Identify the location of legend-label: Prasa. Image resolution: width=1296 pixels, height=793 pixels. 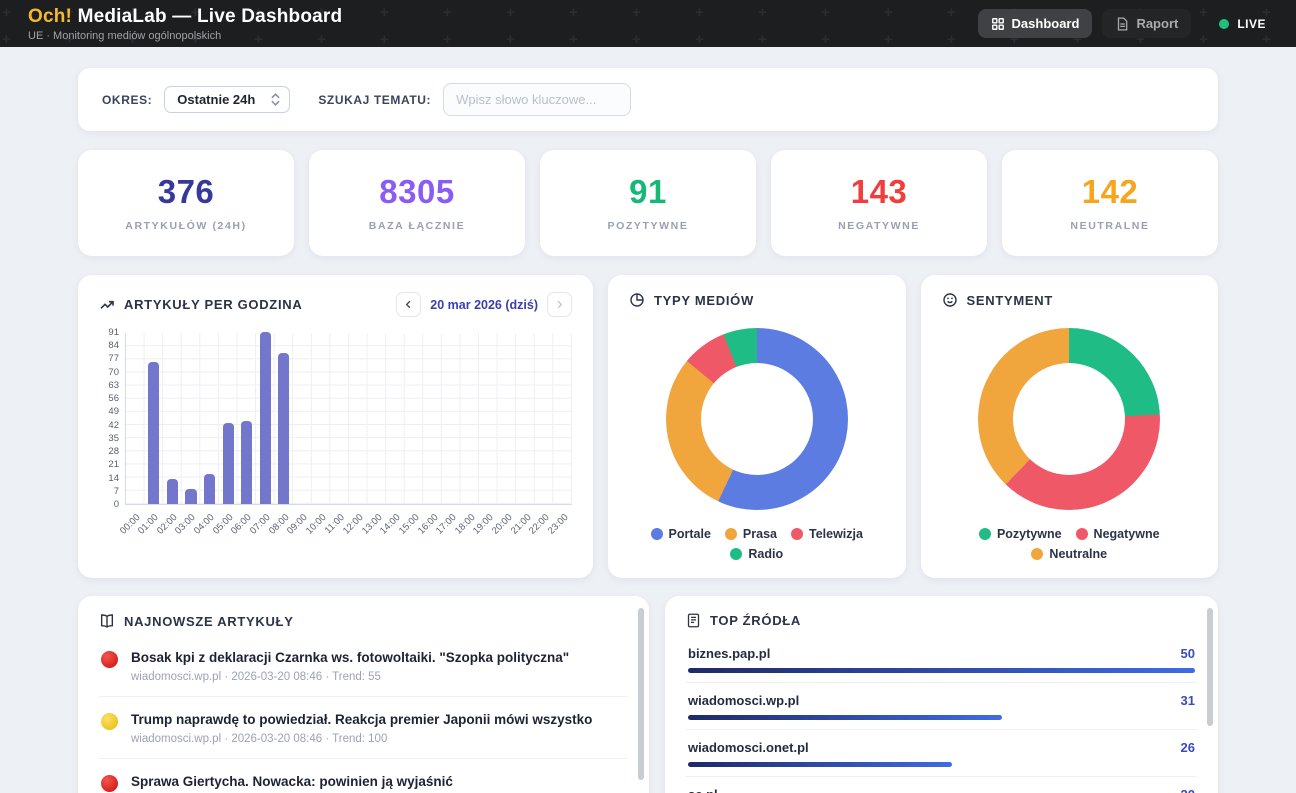
(759, 534).